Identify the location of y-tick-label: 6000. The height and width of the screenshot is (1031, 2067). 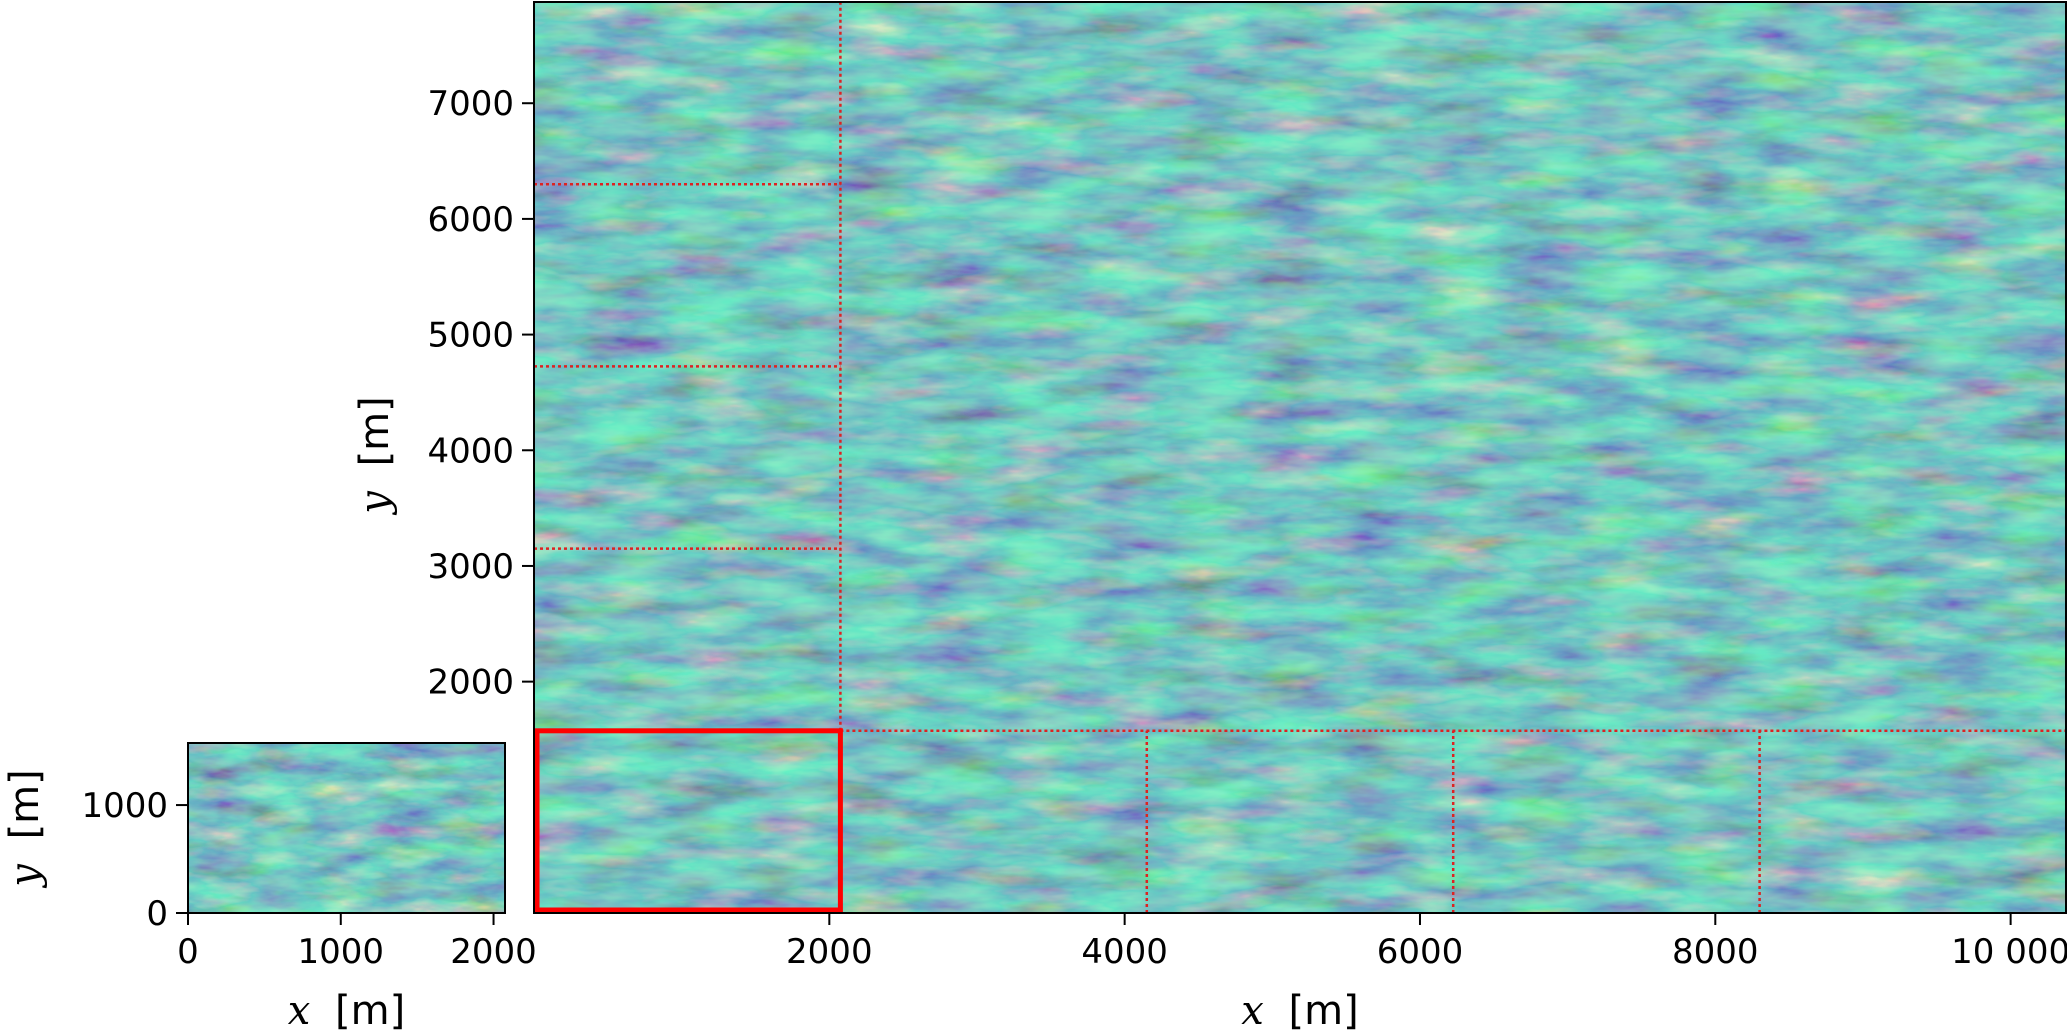
(470, 220).